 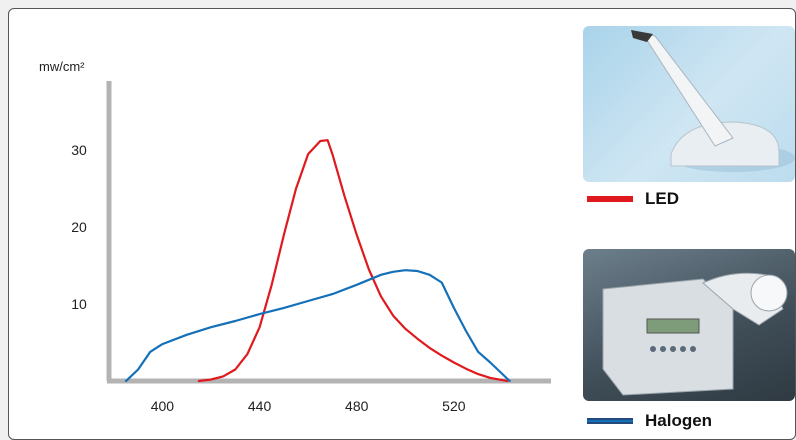 I want to click on legend-led: LED, so click(x=633, y=199).